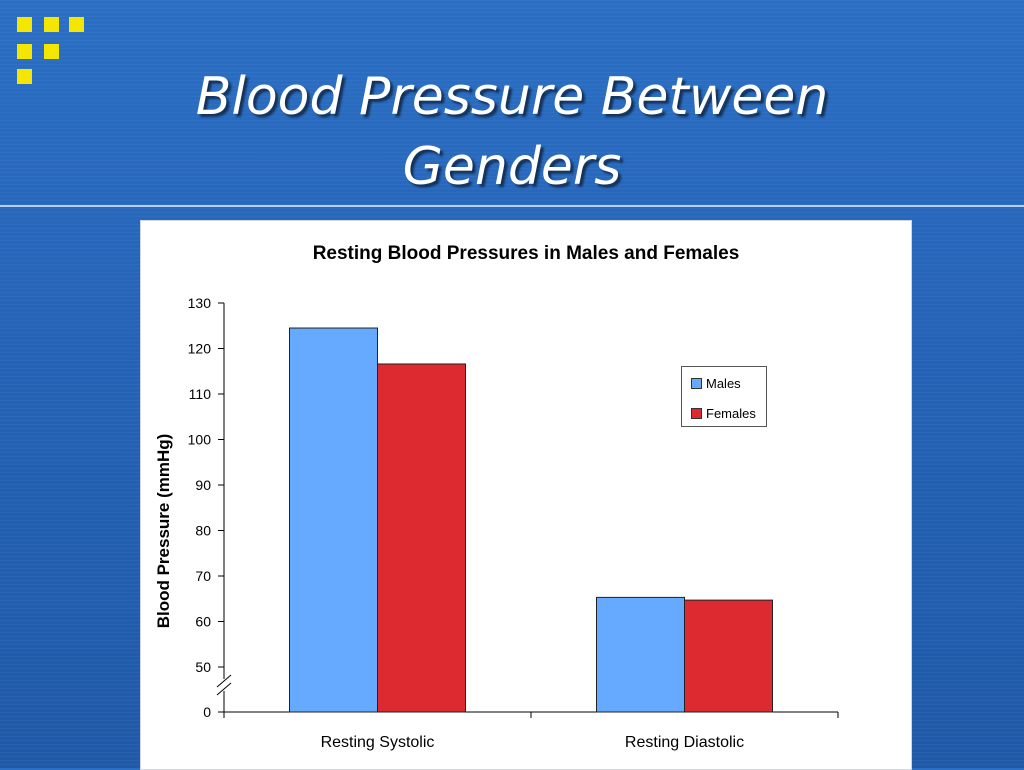  What do you see at coordinates (203, 622) in the screenshot?
I see `y-tick-label: 60` at bounding box center [203, 622].